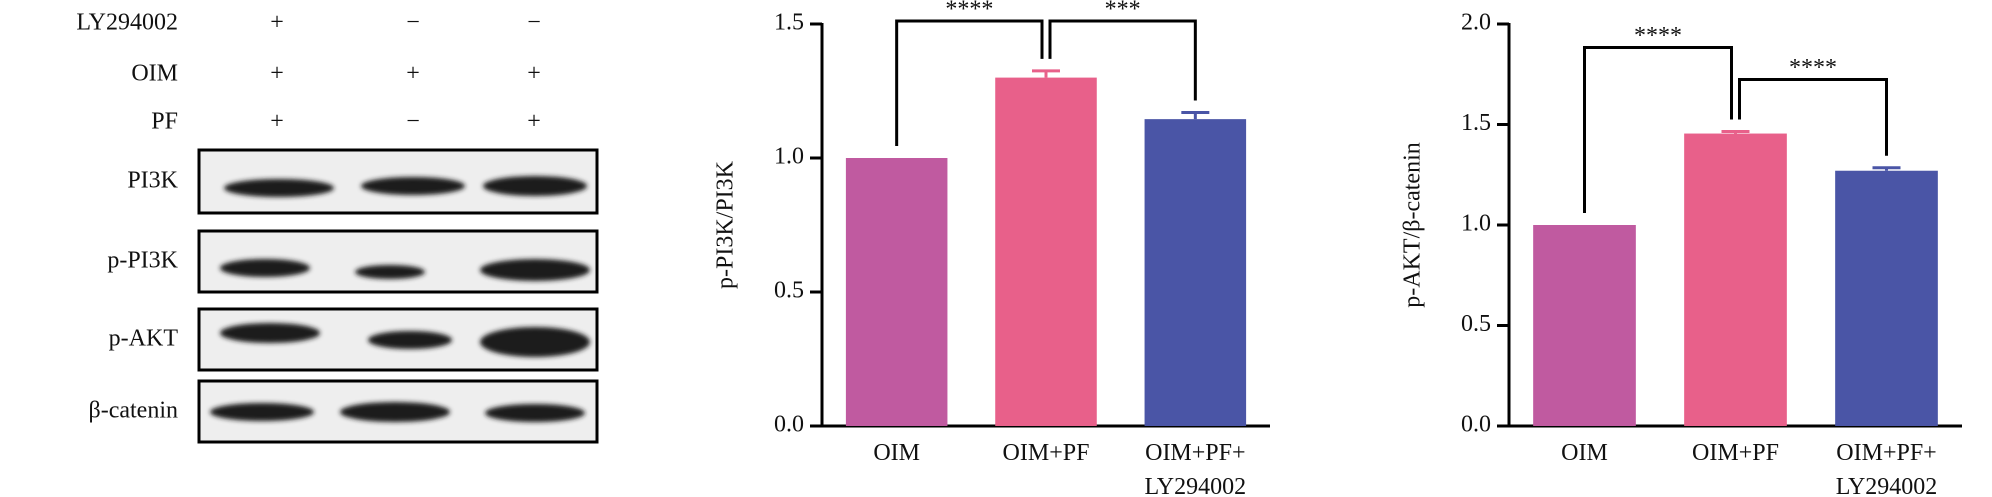 The image size is (1992, 497). What do you see at coordinates (1123, 11) in the screenshot?
I see `significance-label: ***` at bounding box center [1123, 11].